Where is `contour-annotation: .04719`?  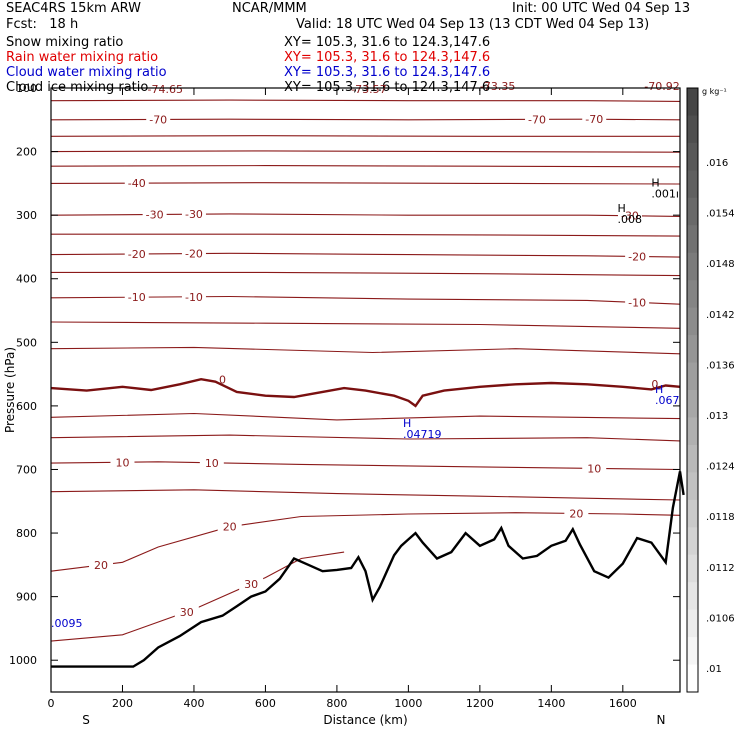 contour-annotation: .04719 is located at coordinates (422, 434).